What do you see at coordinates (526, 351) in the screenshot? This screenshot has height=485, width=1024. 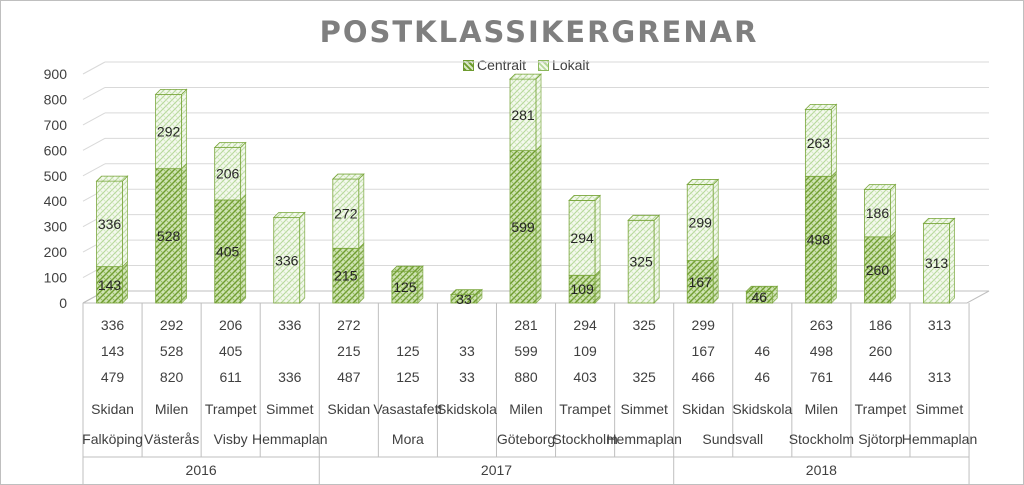 I see `table-value-cell: 599` at bounding box center [526, 351].